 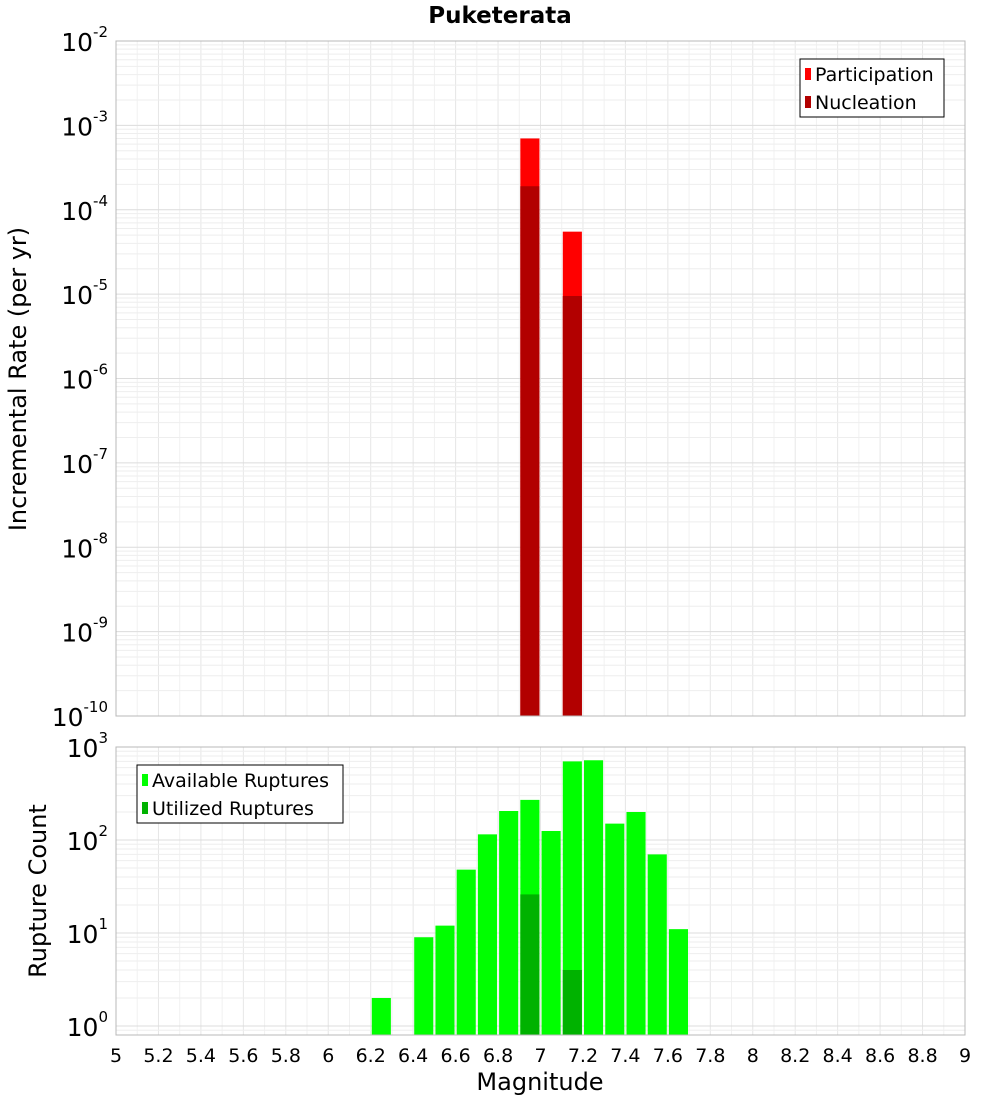 What do you see at coordinates (753, 1056) in the screenshot?
I see `x-tick-label: 8` at bounding box center [753, 1056].